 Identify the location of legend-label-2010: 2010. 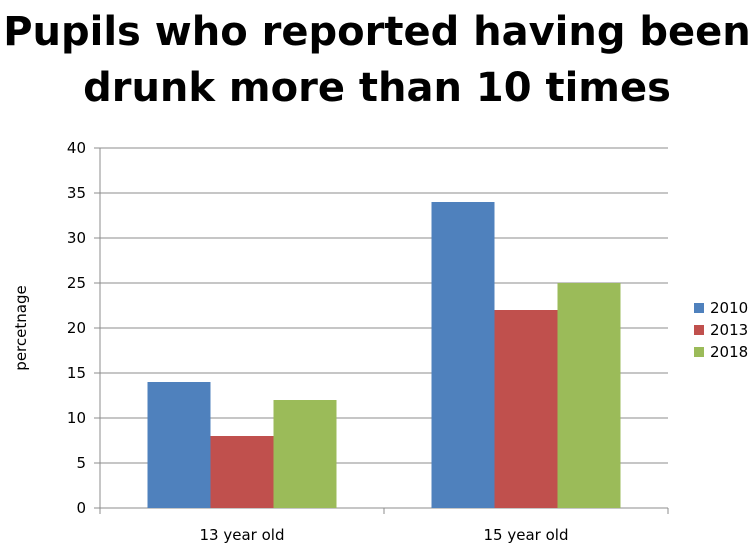
(729, 308).